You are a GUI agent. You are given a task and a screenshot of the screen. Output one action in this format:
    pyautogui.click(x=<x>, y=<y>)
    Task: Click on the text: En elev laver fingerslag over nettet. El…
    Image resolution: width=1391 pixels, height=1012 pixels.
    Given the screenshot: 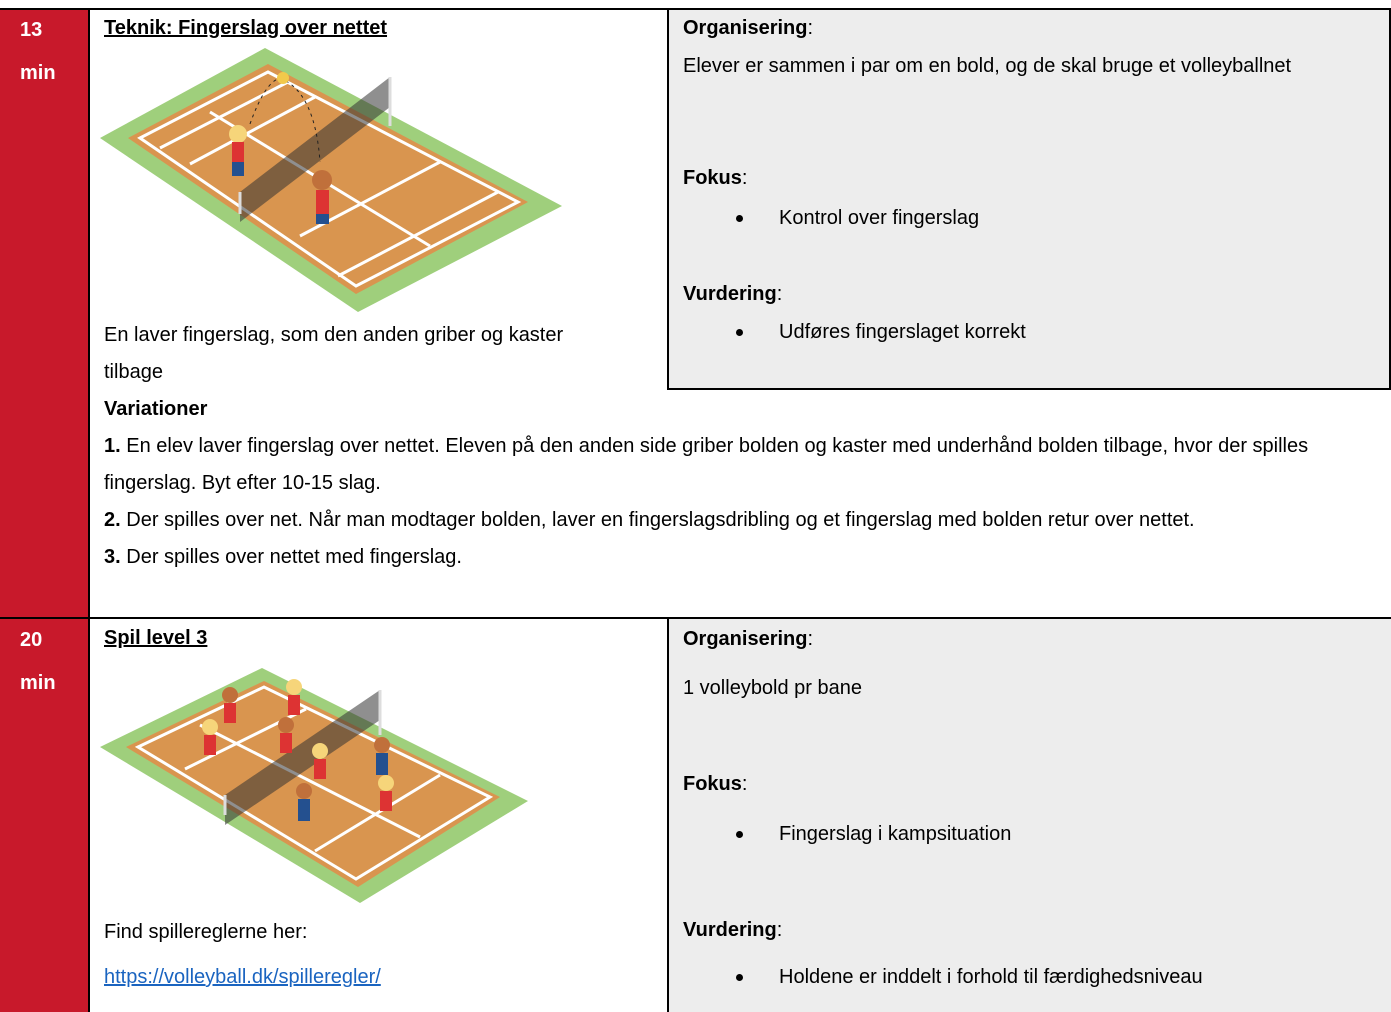 What is the action you would take?
    pyautogui.click(x=706, y=464)
    